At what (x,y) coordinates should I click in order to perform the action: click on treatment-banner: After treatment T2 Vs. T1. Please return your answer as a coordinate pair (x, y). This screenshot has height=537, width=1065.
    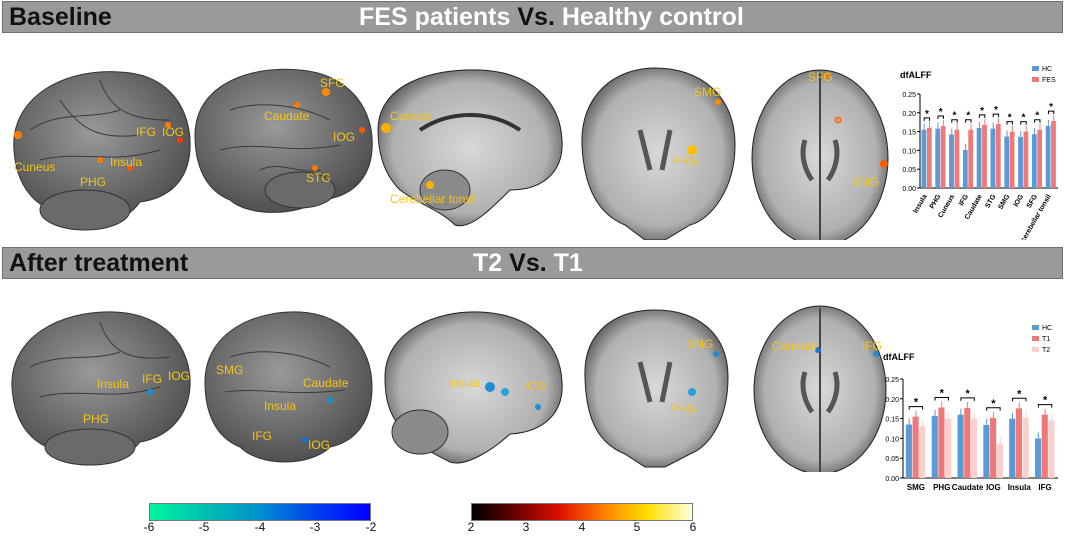
    Looking at the image, I should click on (532, 263).